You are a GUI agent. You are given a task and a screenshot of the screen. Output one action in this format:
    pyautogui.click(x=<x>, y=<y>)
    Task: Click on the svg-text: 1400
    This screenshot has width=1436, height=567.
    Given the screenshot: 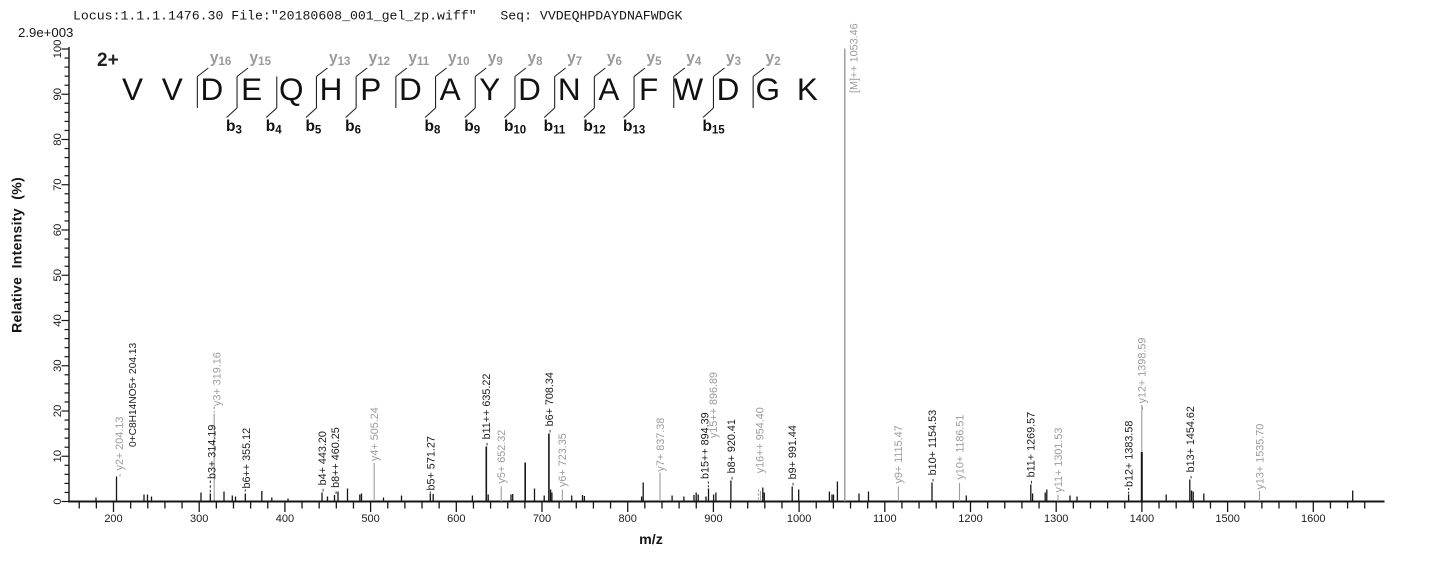 What is the action you would take?
    pyautogui.click(x=1142, y=519)
    